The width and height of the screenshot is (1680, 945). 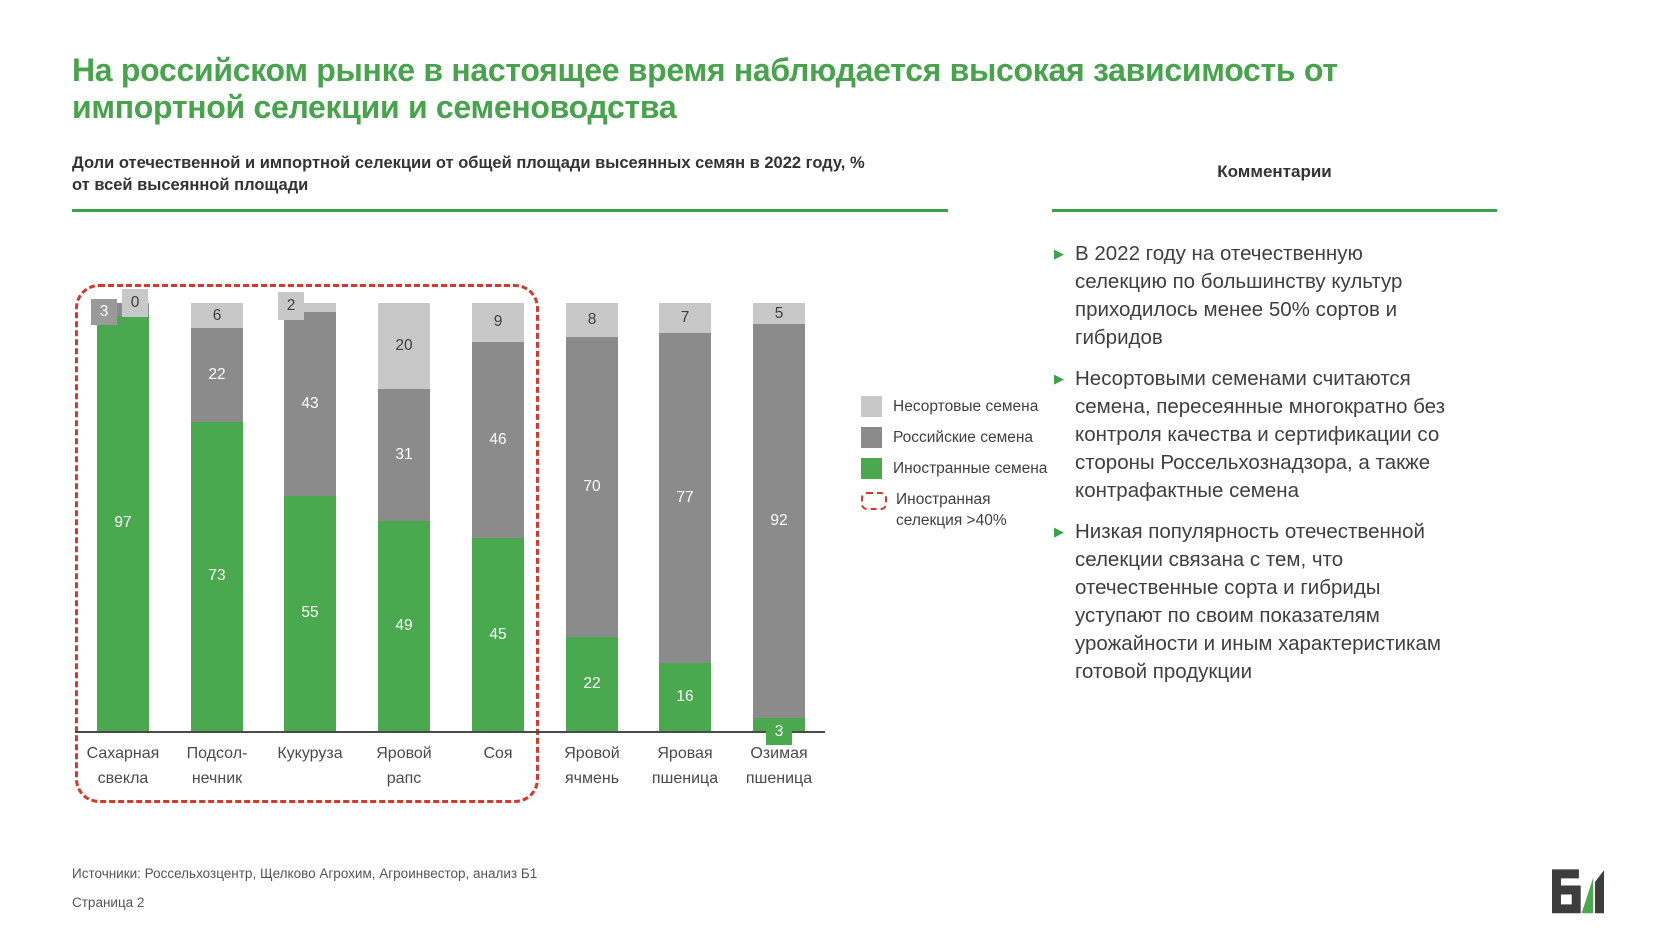 I want to click on segment-value-label: 8, so click(x=592, y=320).